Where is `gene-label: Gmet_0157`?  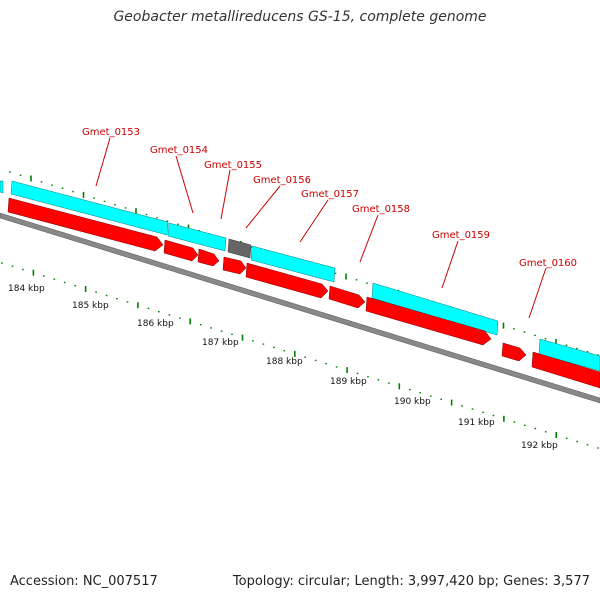
gene-label: Gmet_0157 is located at coordinates (330, 194).